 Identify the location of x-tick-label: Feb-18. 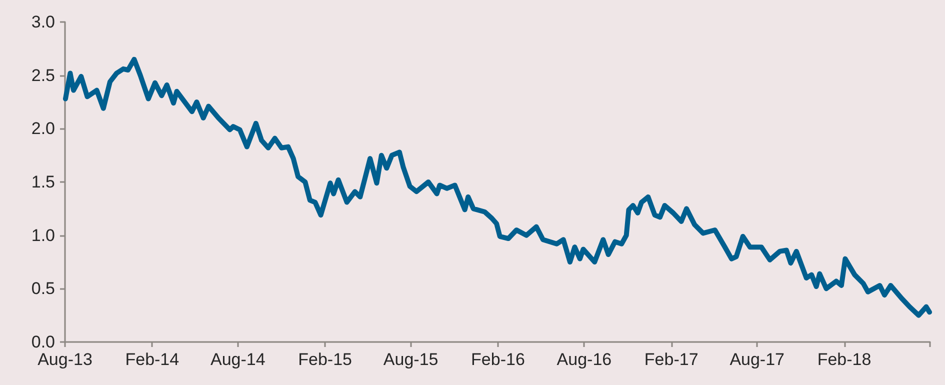
(844, 359).